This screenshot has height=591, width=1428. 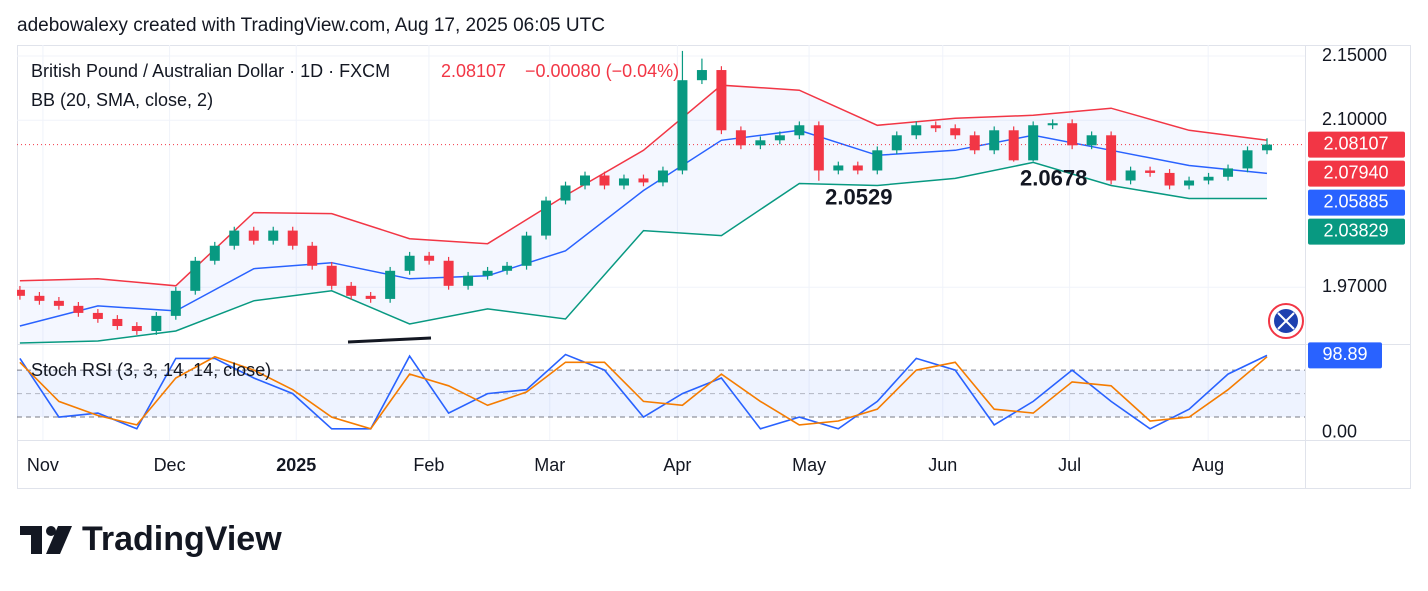 I want to click on stoch-line, so click(x=643, y=391).